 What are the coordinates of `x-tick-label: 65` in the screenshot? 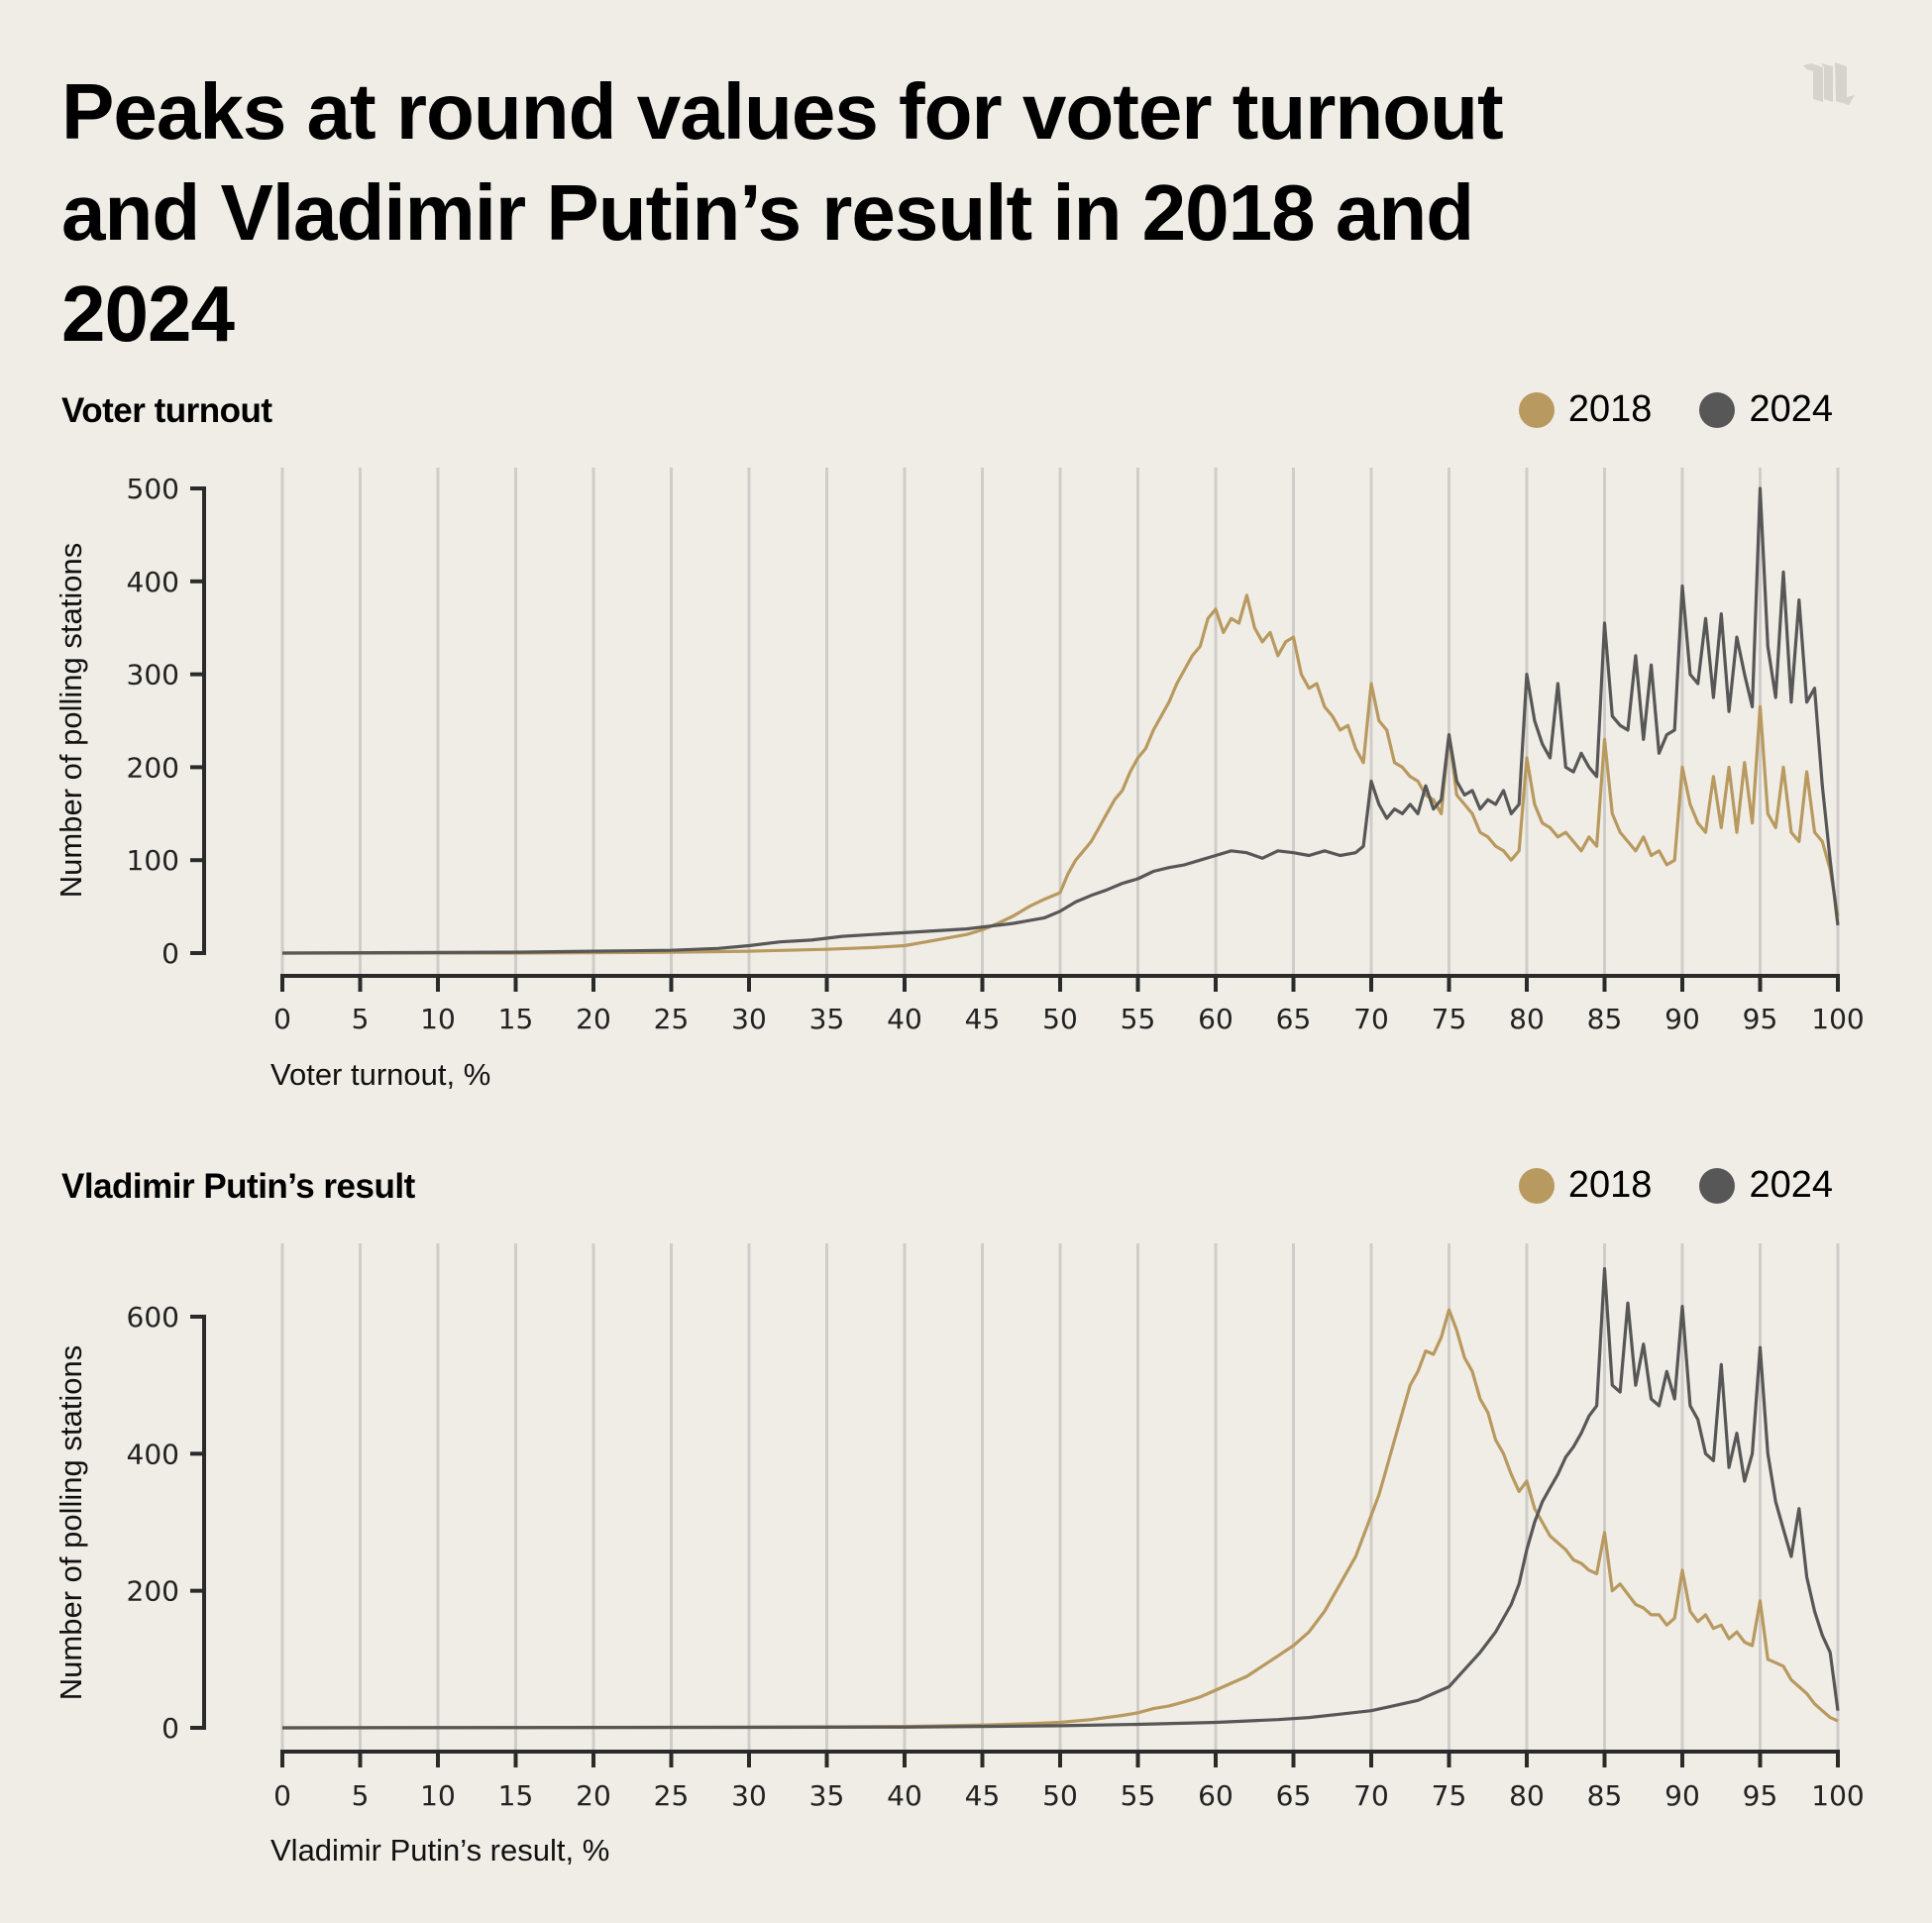 It's located at (1294, 1019).